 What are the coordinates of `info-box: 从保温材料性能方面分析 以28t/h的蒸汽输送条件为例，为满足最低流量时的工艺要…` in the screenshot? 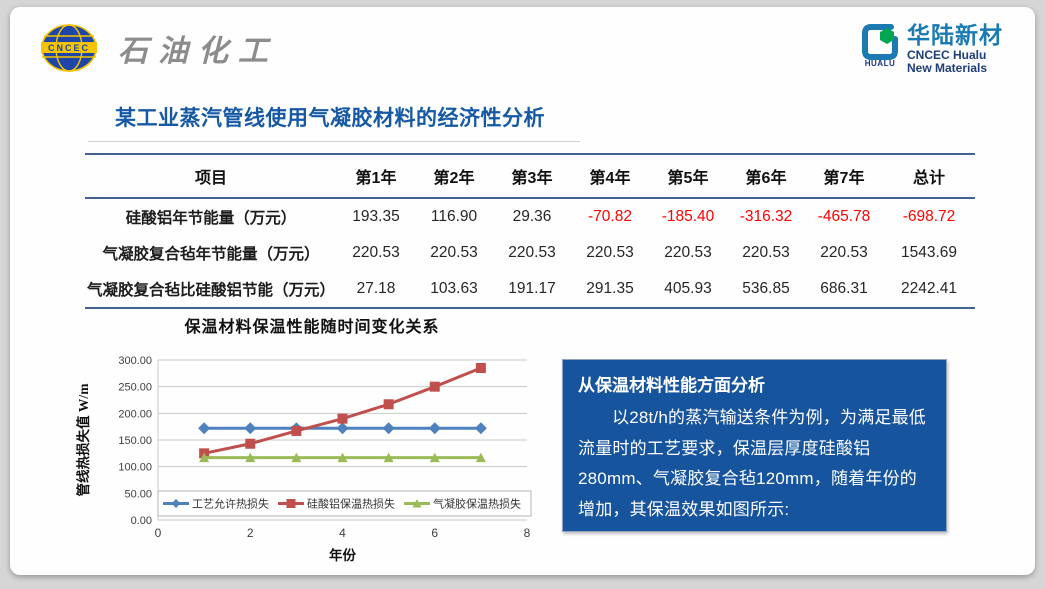 It's located at (754, 445).